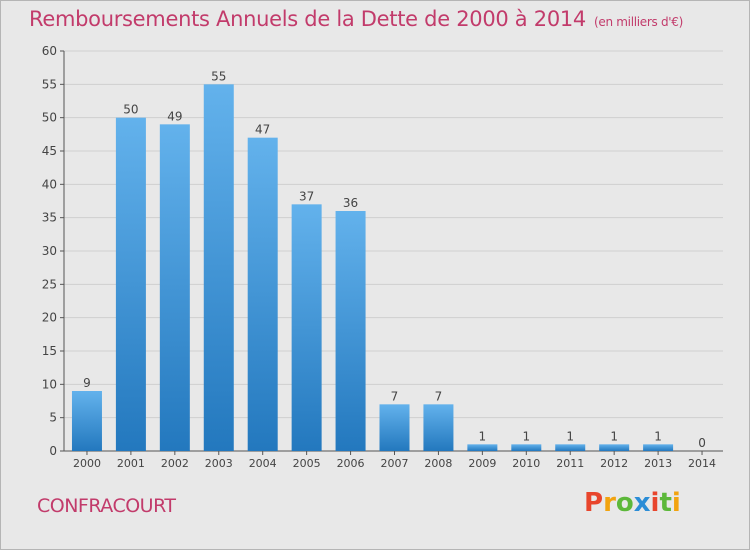 The image size is (750, 550). What do you see at coordinates (49, 84) in the screenshot?
I see `y-tick-label: 55` at bounding box center [49, 84].